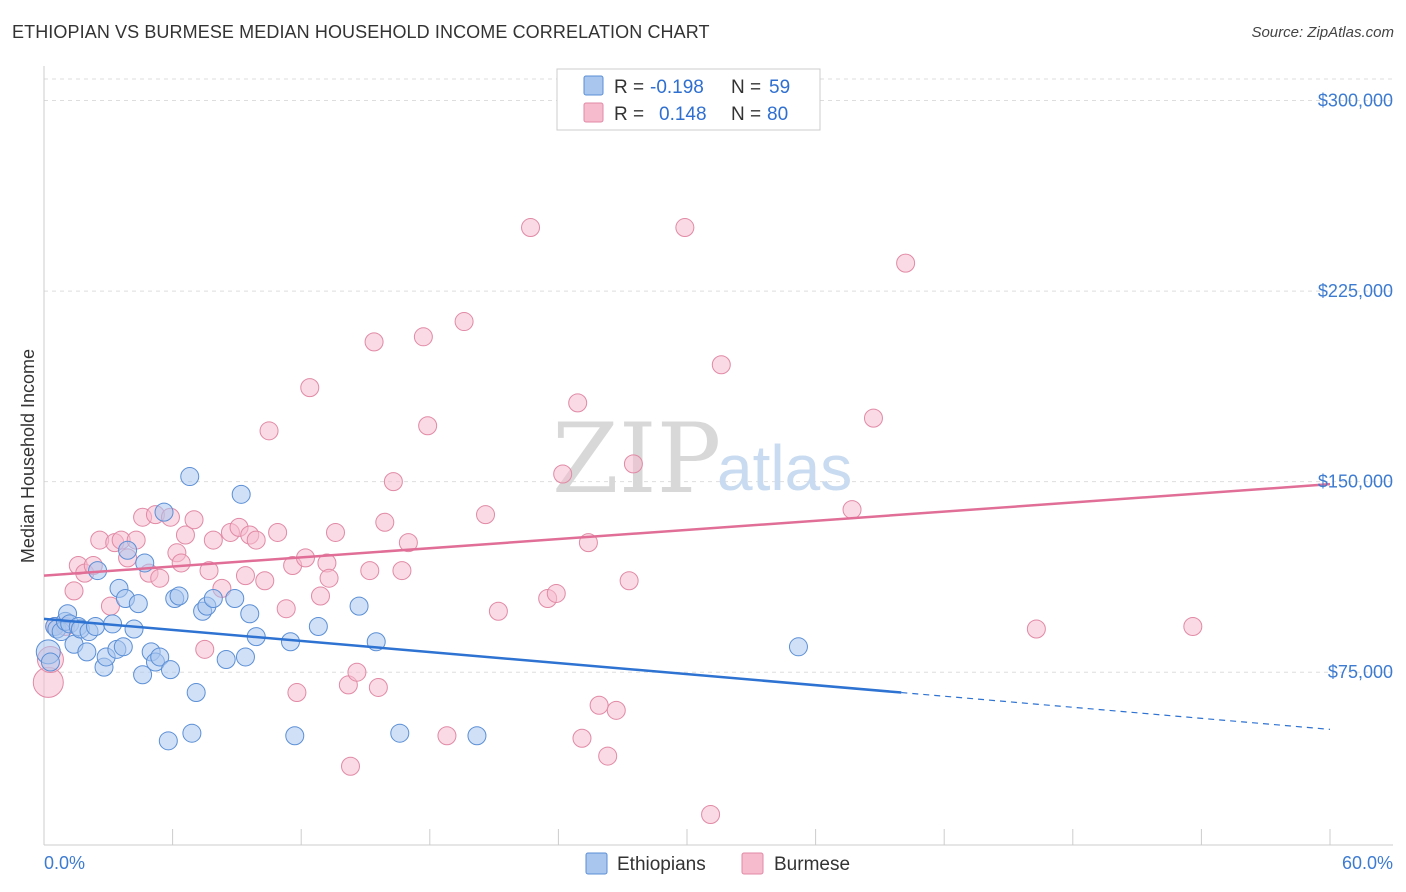 The height and width of the screenshot is (892, 1406). I want to click on bottom-legend: Ethiopians Burmese, so click(717, 863).